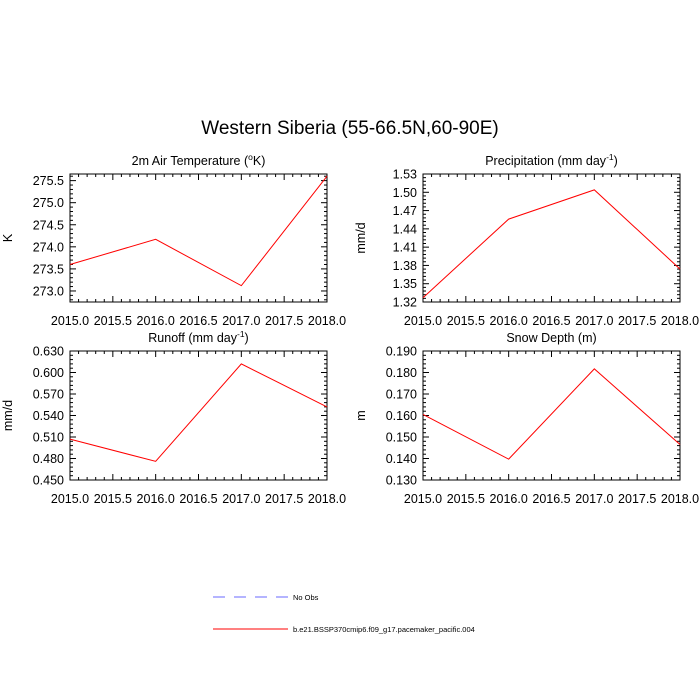  What do you see at coordinates (199, 160) in the screenshot?
I see `panel-title: 2m Air Temperature (oK)` at bounding box center [199, 160].